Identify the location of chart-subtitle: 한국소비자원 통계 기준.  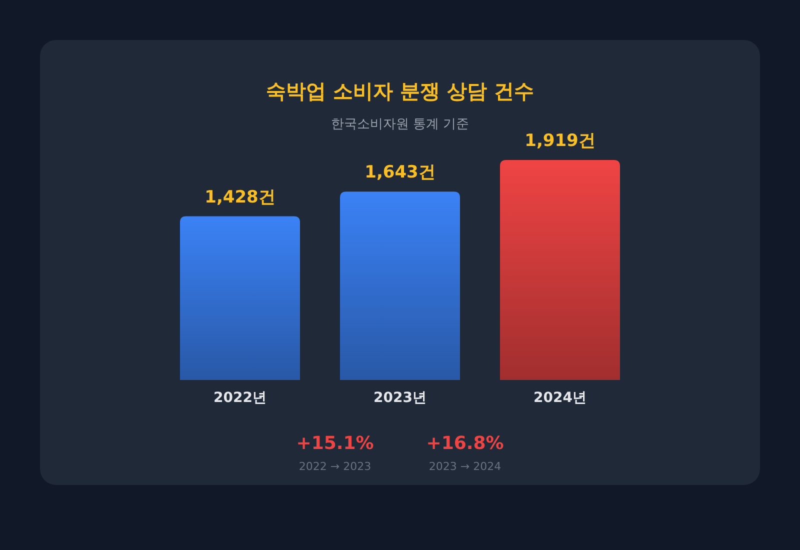
(400, 124).